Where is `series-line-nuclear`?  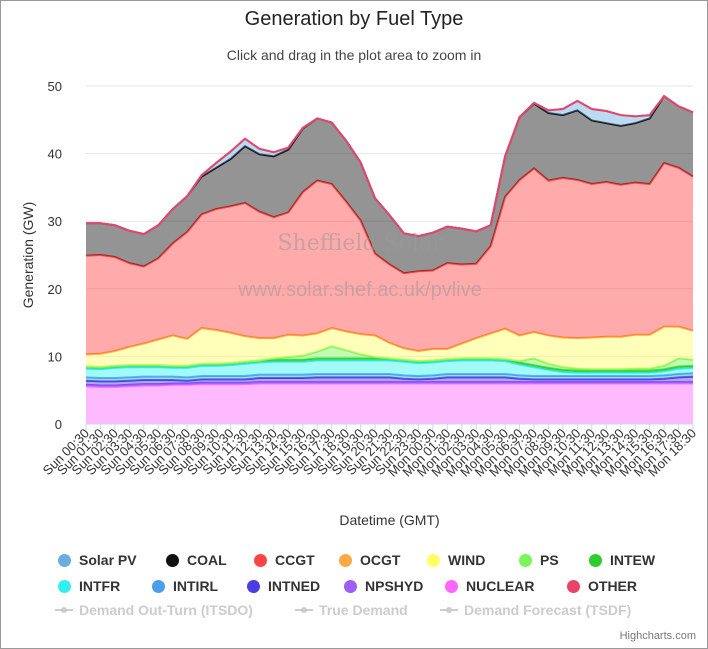
series-line-nuclear is located at coordinates (389, 385).